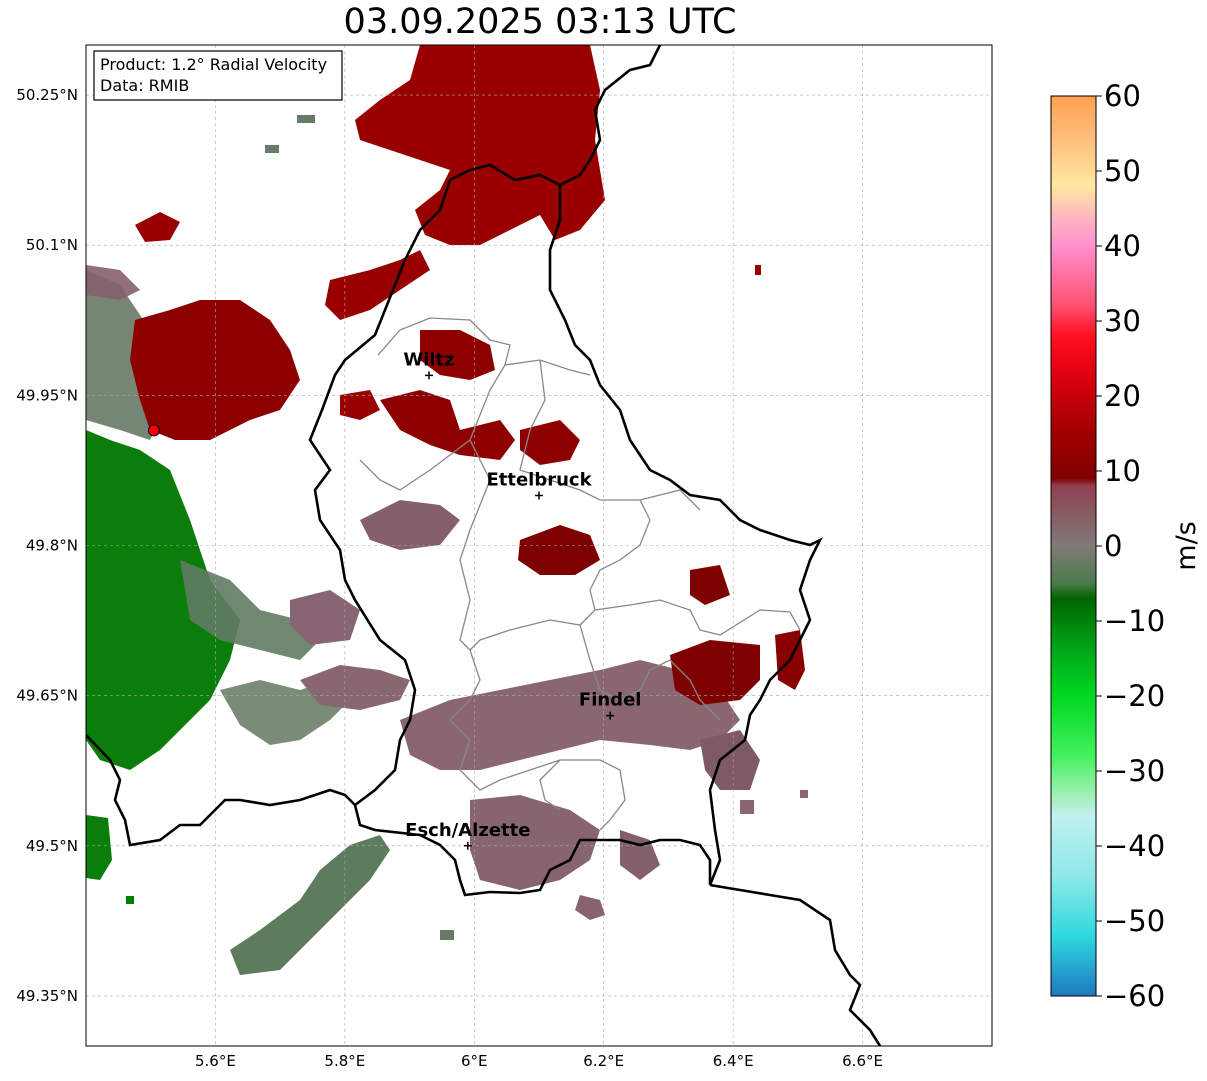  I want to click on lon-tick-label: 5.6°E, so click(215, 1061).